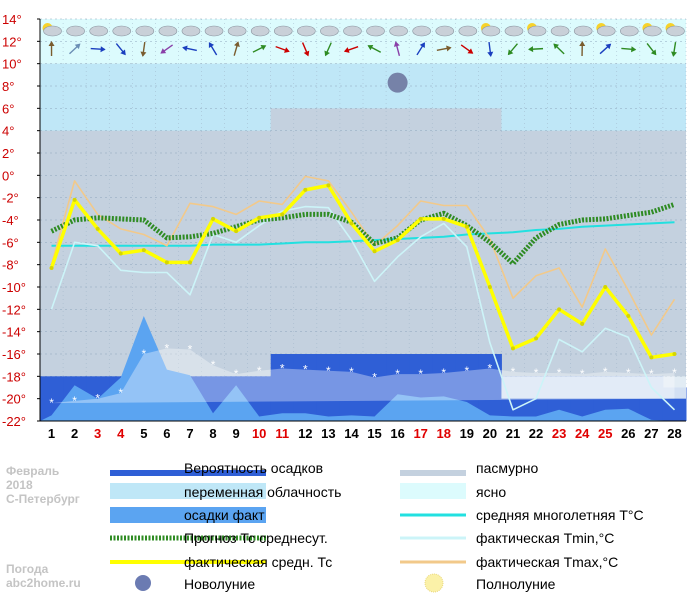 The image size is (687, 599). Describe the element at coordinates (305, 387) in the screenshot. I see `precip-prob-bar` at that location.